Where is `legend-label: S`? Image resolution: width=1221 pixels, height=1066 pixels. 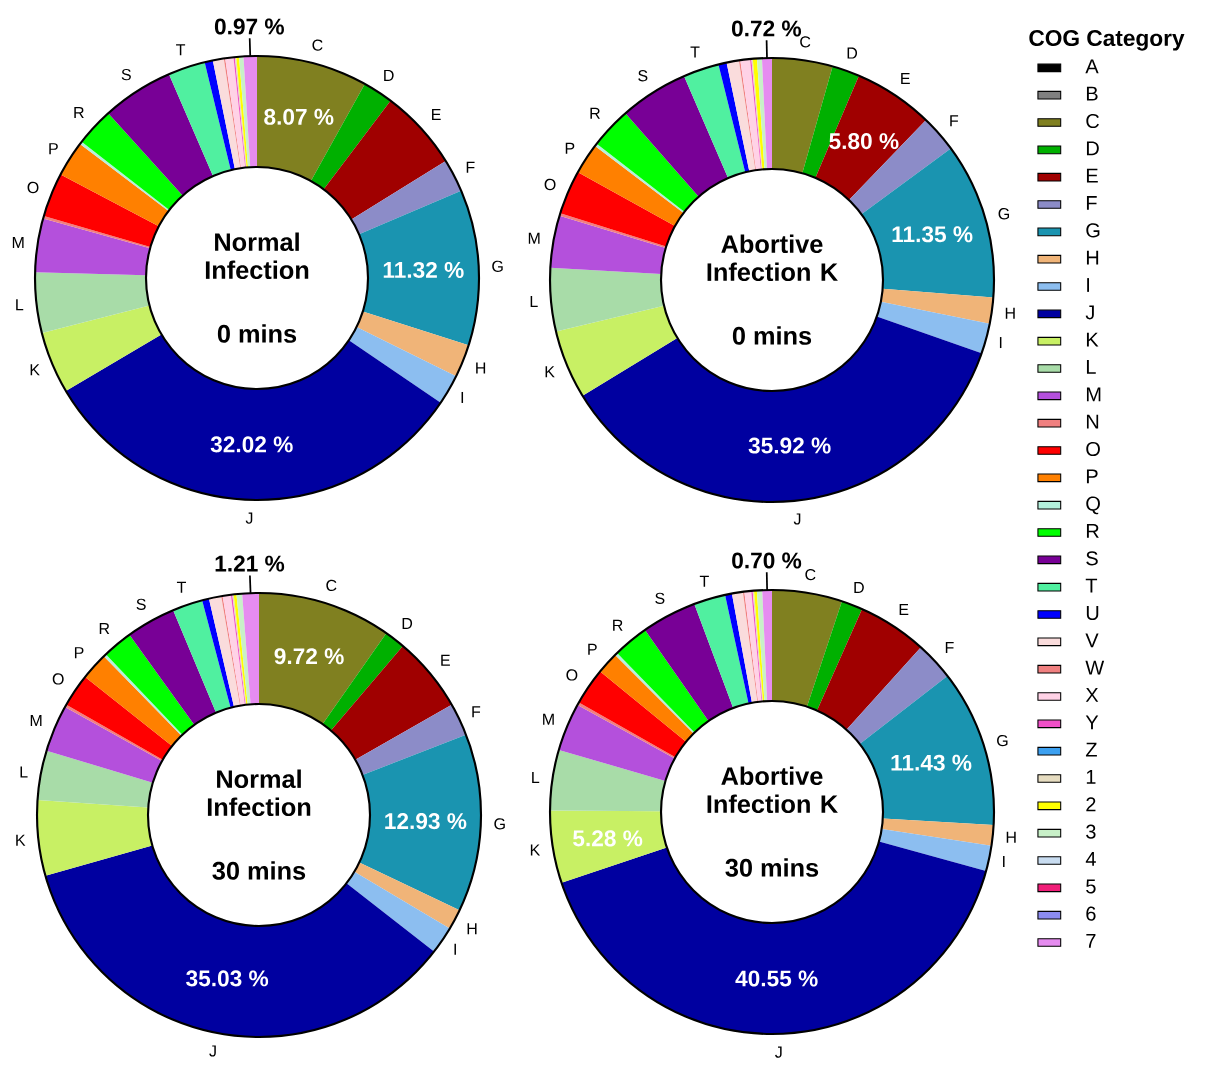 legend-label: S is located at coordinates (1092, 558).